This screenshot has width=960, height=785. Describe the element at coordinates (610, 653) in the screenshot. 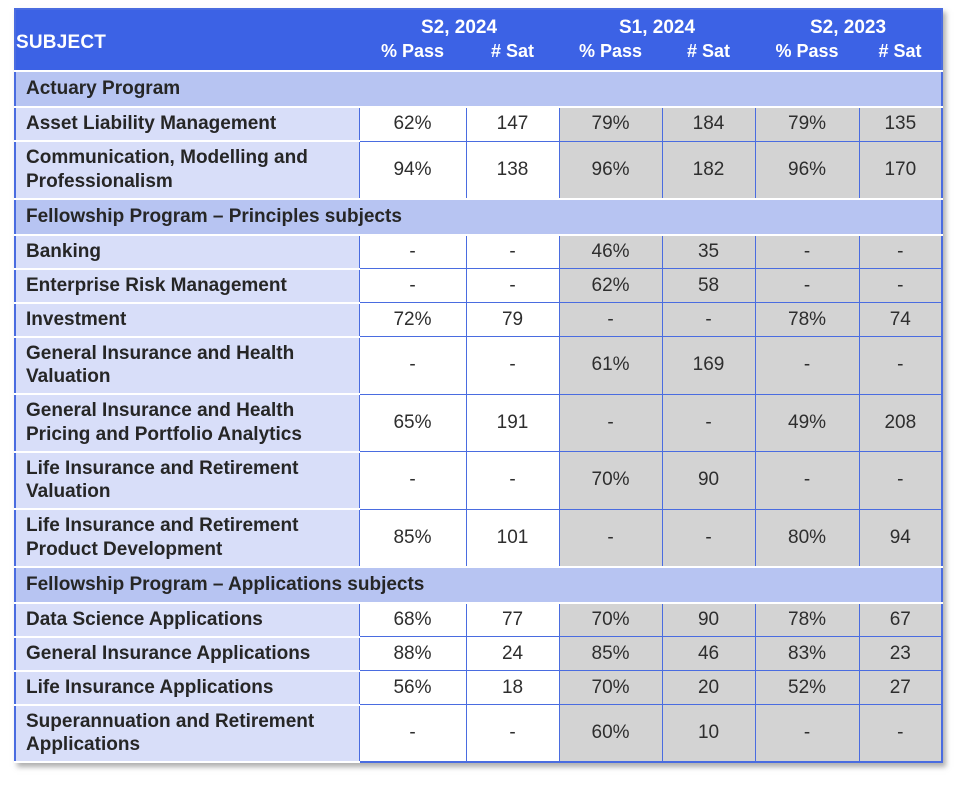

I see `pass-rate-cell: 85%` at that location.